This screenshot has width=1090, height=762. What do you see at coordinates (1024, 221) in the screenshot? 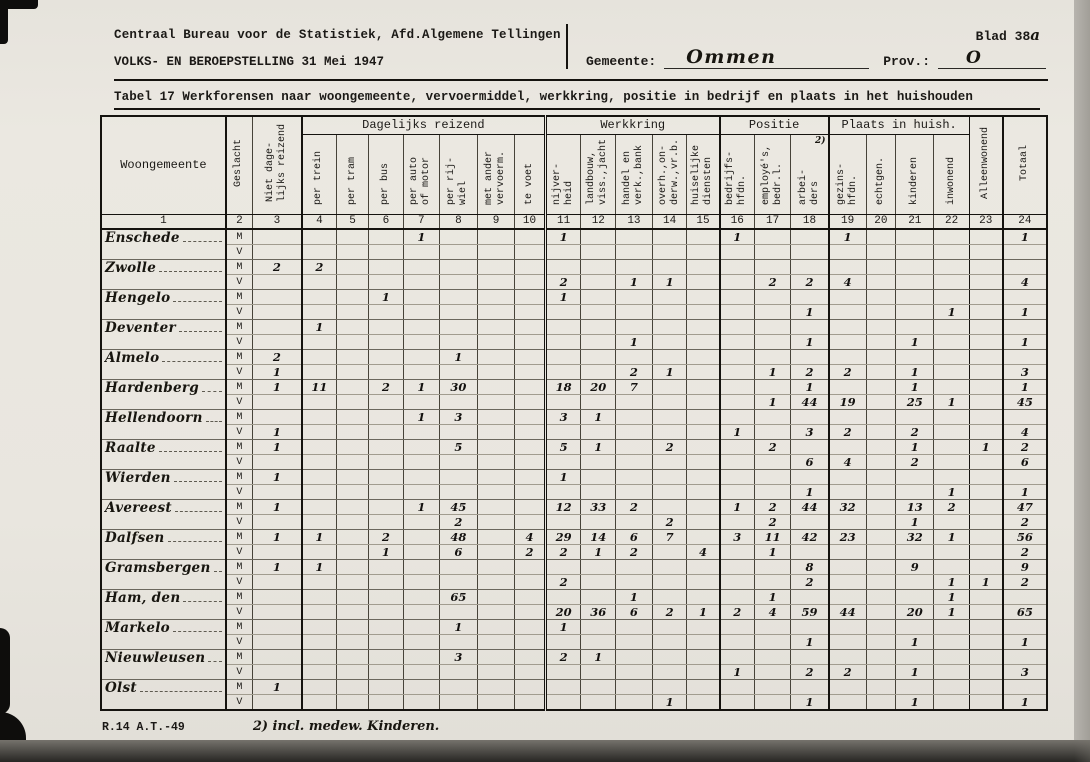
I see `column-number: 24` at bounding box center [1024, 221].